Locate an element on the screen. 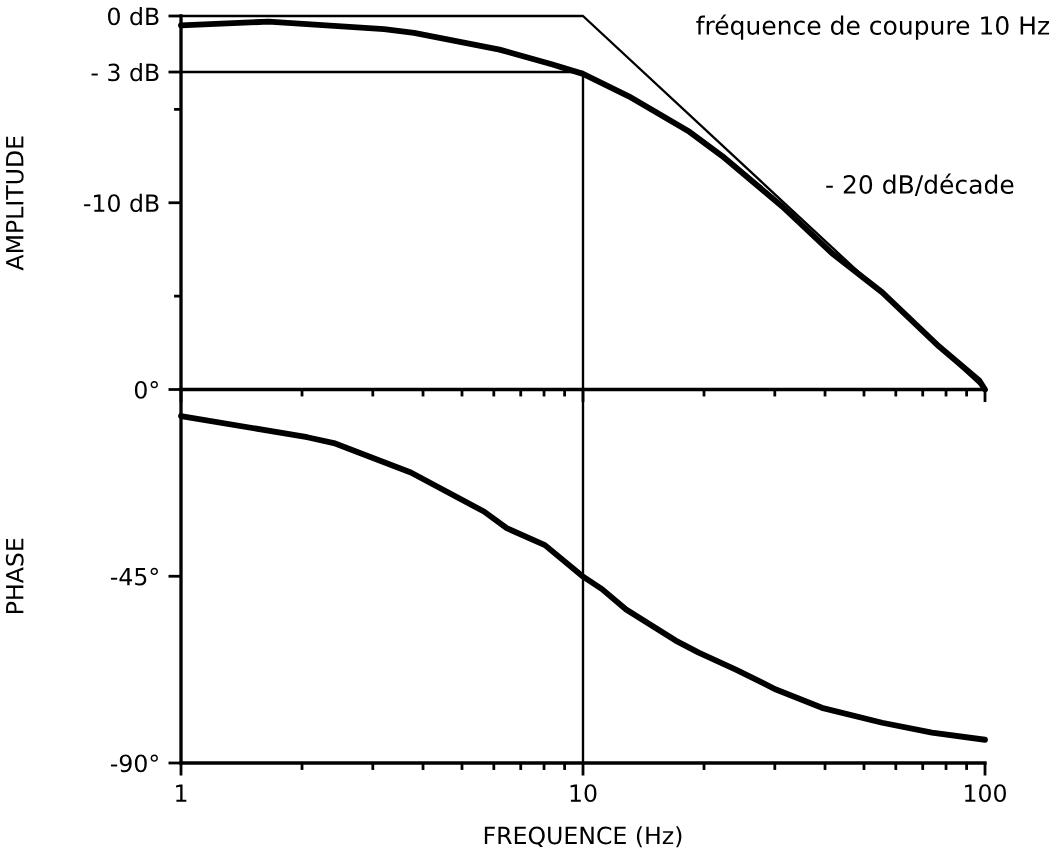 The height and width of the screenshot is (854, 1061). annotation: - 20 dB/décade is located at coordinates (920, 184).